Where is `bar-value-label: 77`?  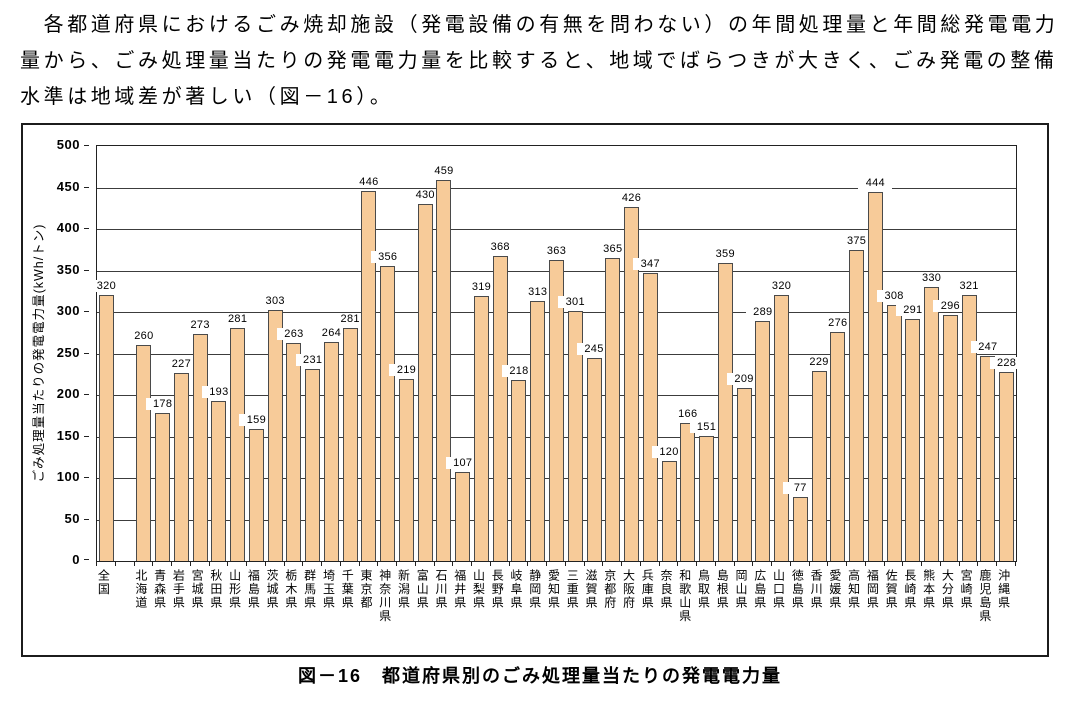
bar-value-label: 77 is located at coordinates (800, 488).